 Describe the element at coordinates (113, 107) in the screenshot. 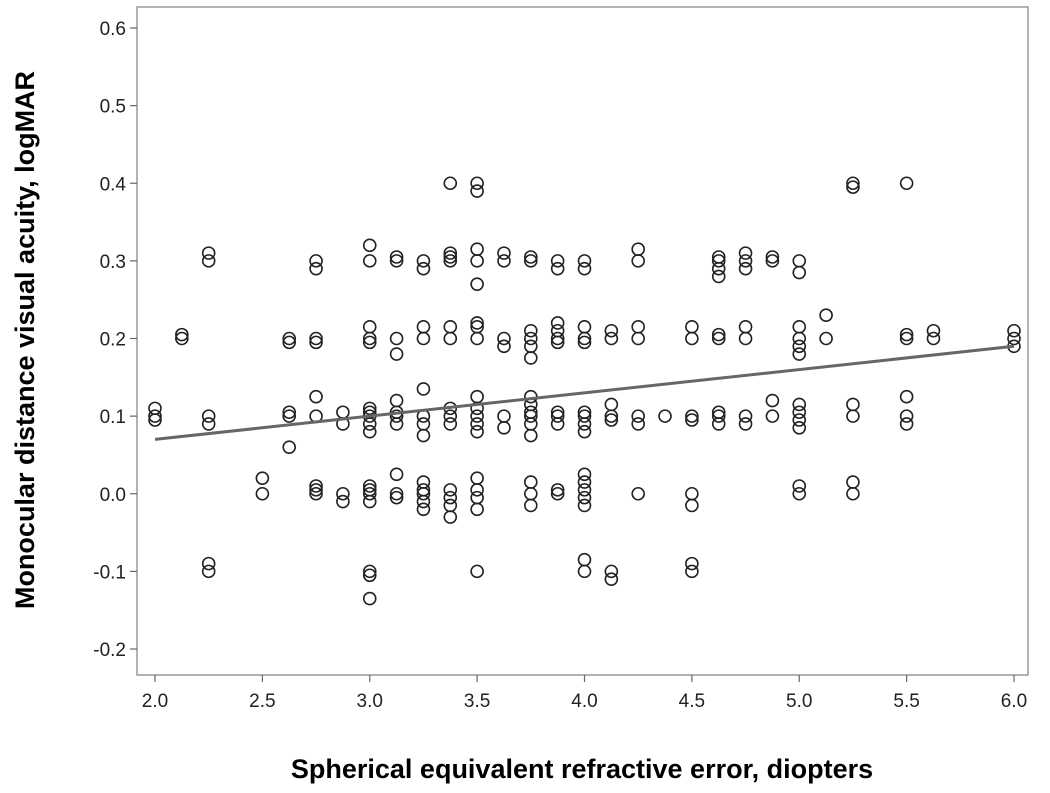

I see `y-tick-label: 0.5` at that location.